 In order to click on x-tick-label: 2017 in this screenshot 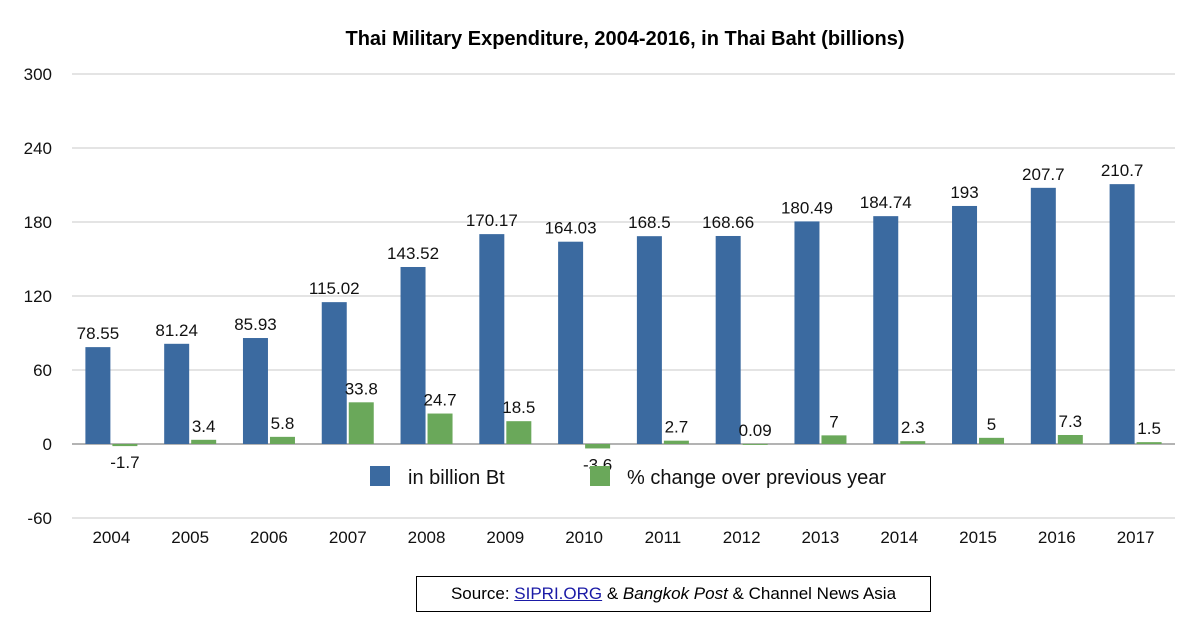, I will do `click(1136, 537)`.